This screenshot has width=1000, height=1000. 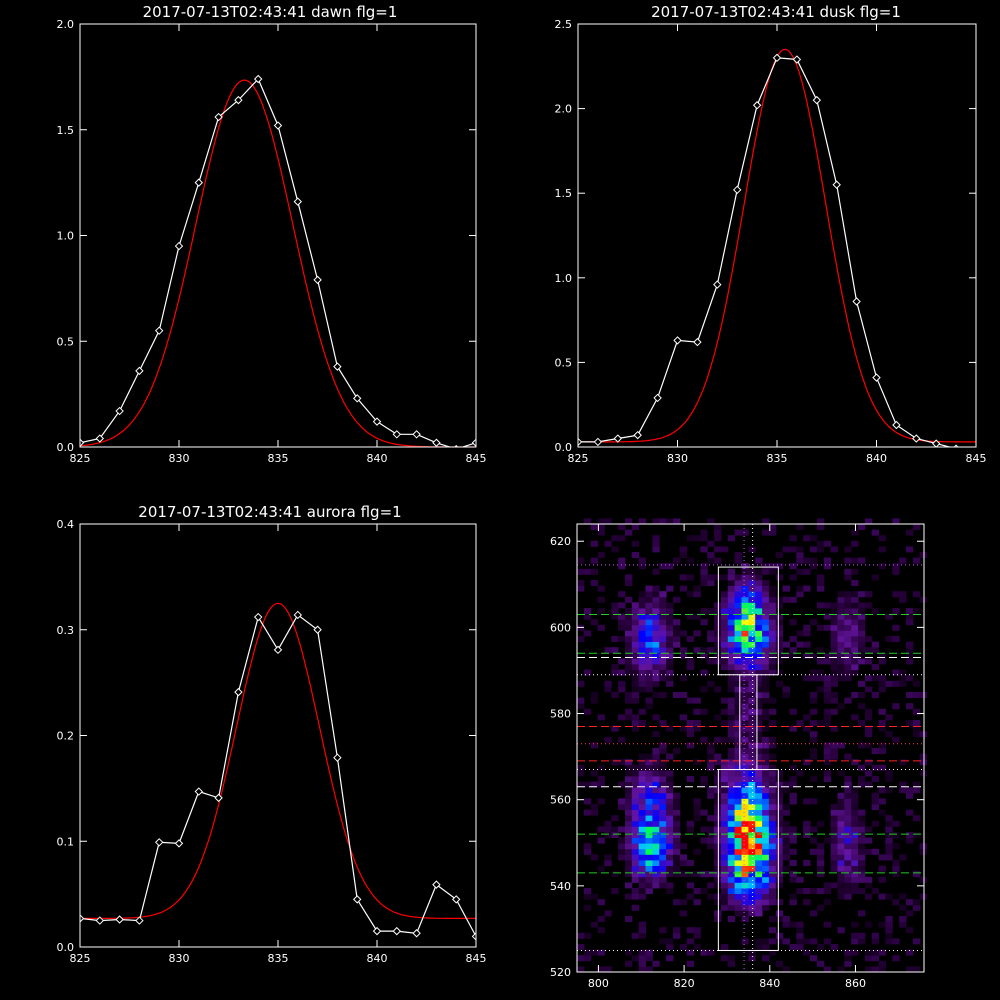 What do you see at coordinates (564, 278) in the screenshot?
I see `dusk-y-tick-label: 1.0` at bounding box center [564, 278].